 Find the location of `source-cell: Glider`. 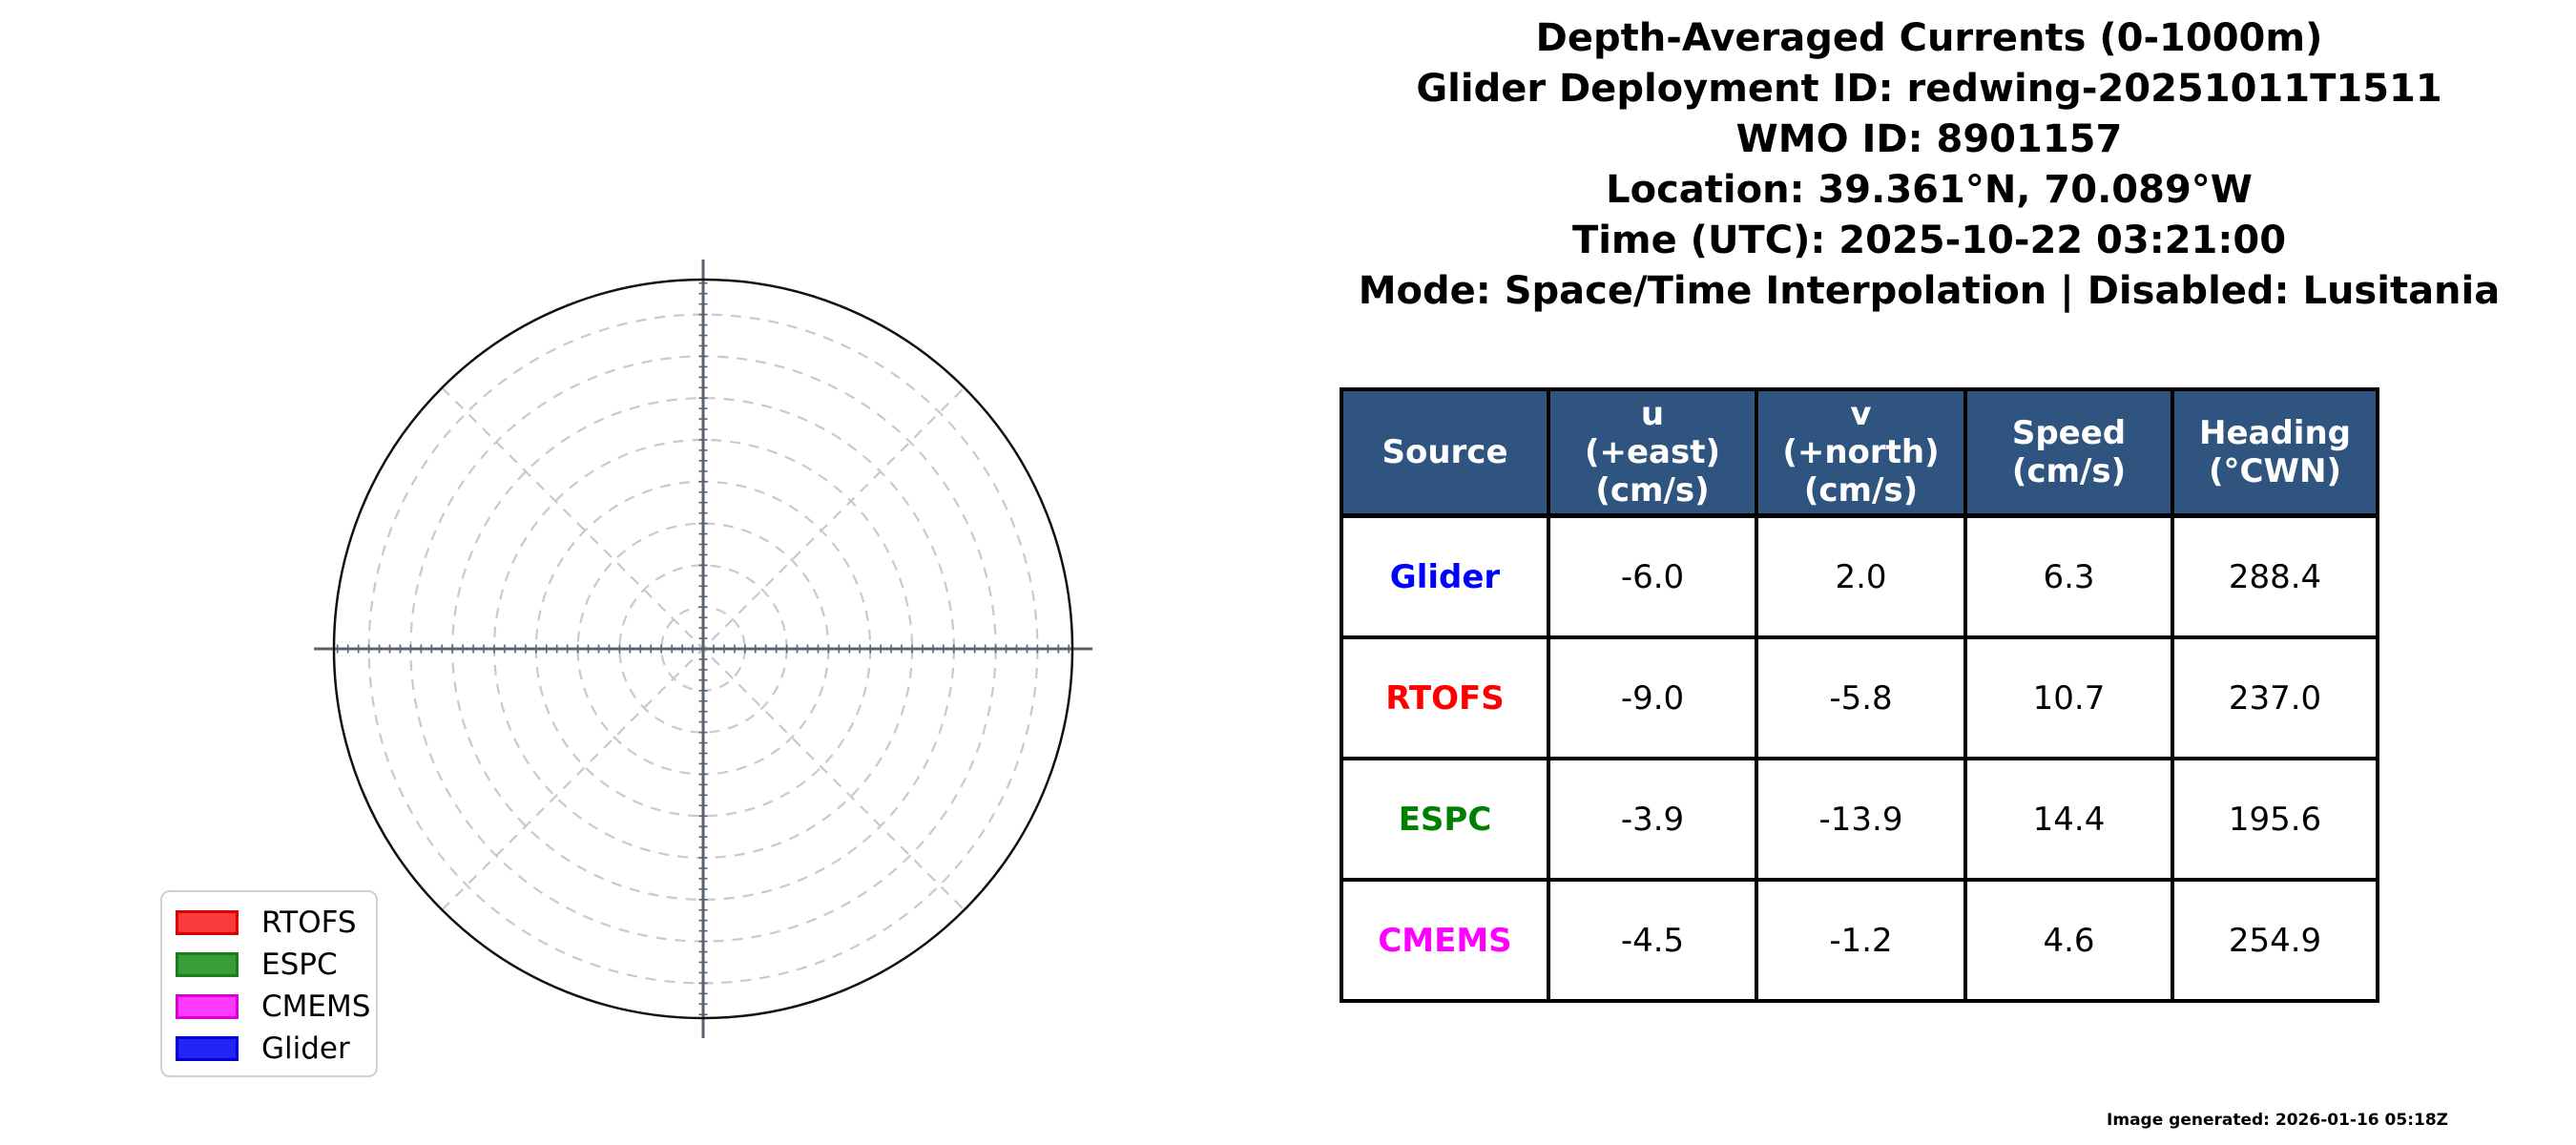

source-cell: Glider is located at coordinates (1445, 576).